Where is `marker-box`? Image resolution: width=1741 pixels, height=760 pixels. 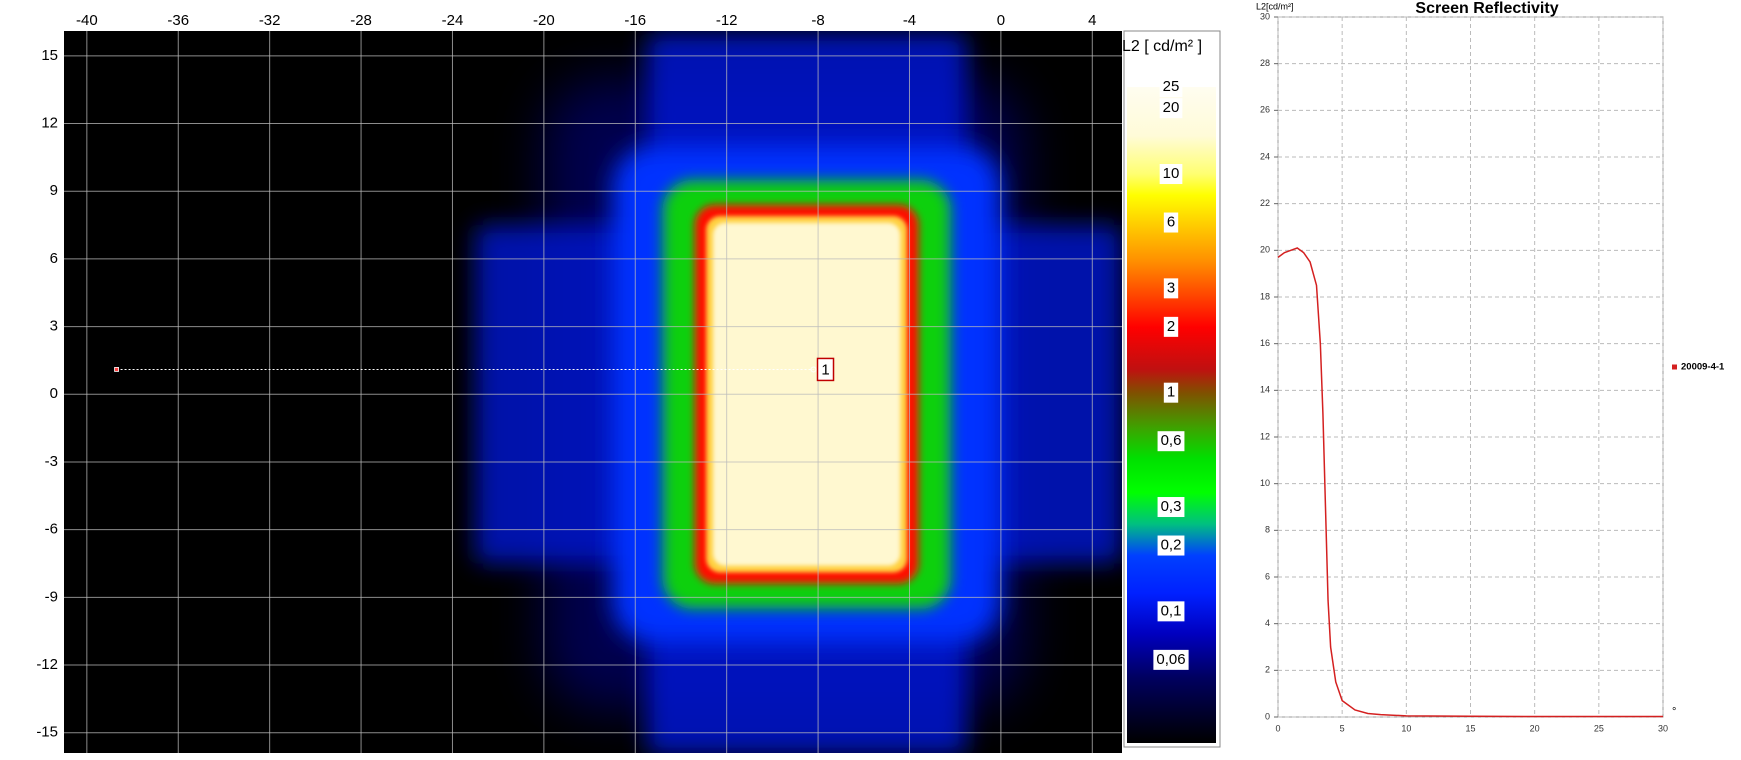 marker-box is located at coordinates (825, 369).